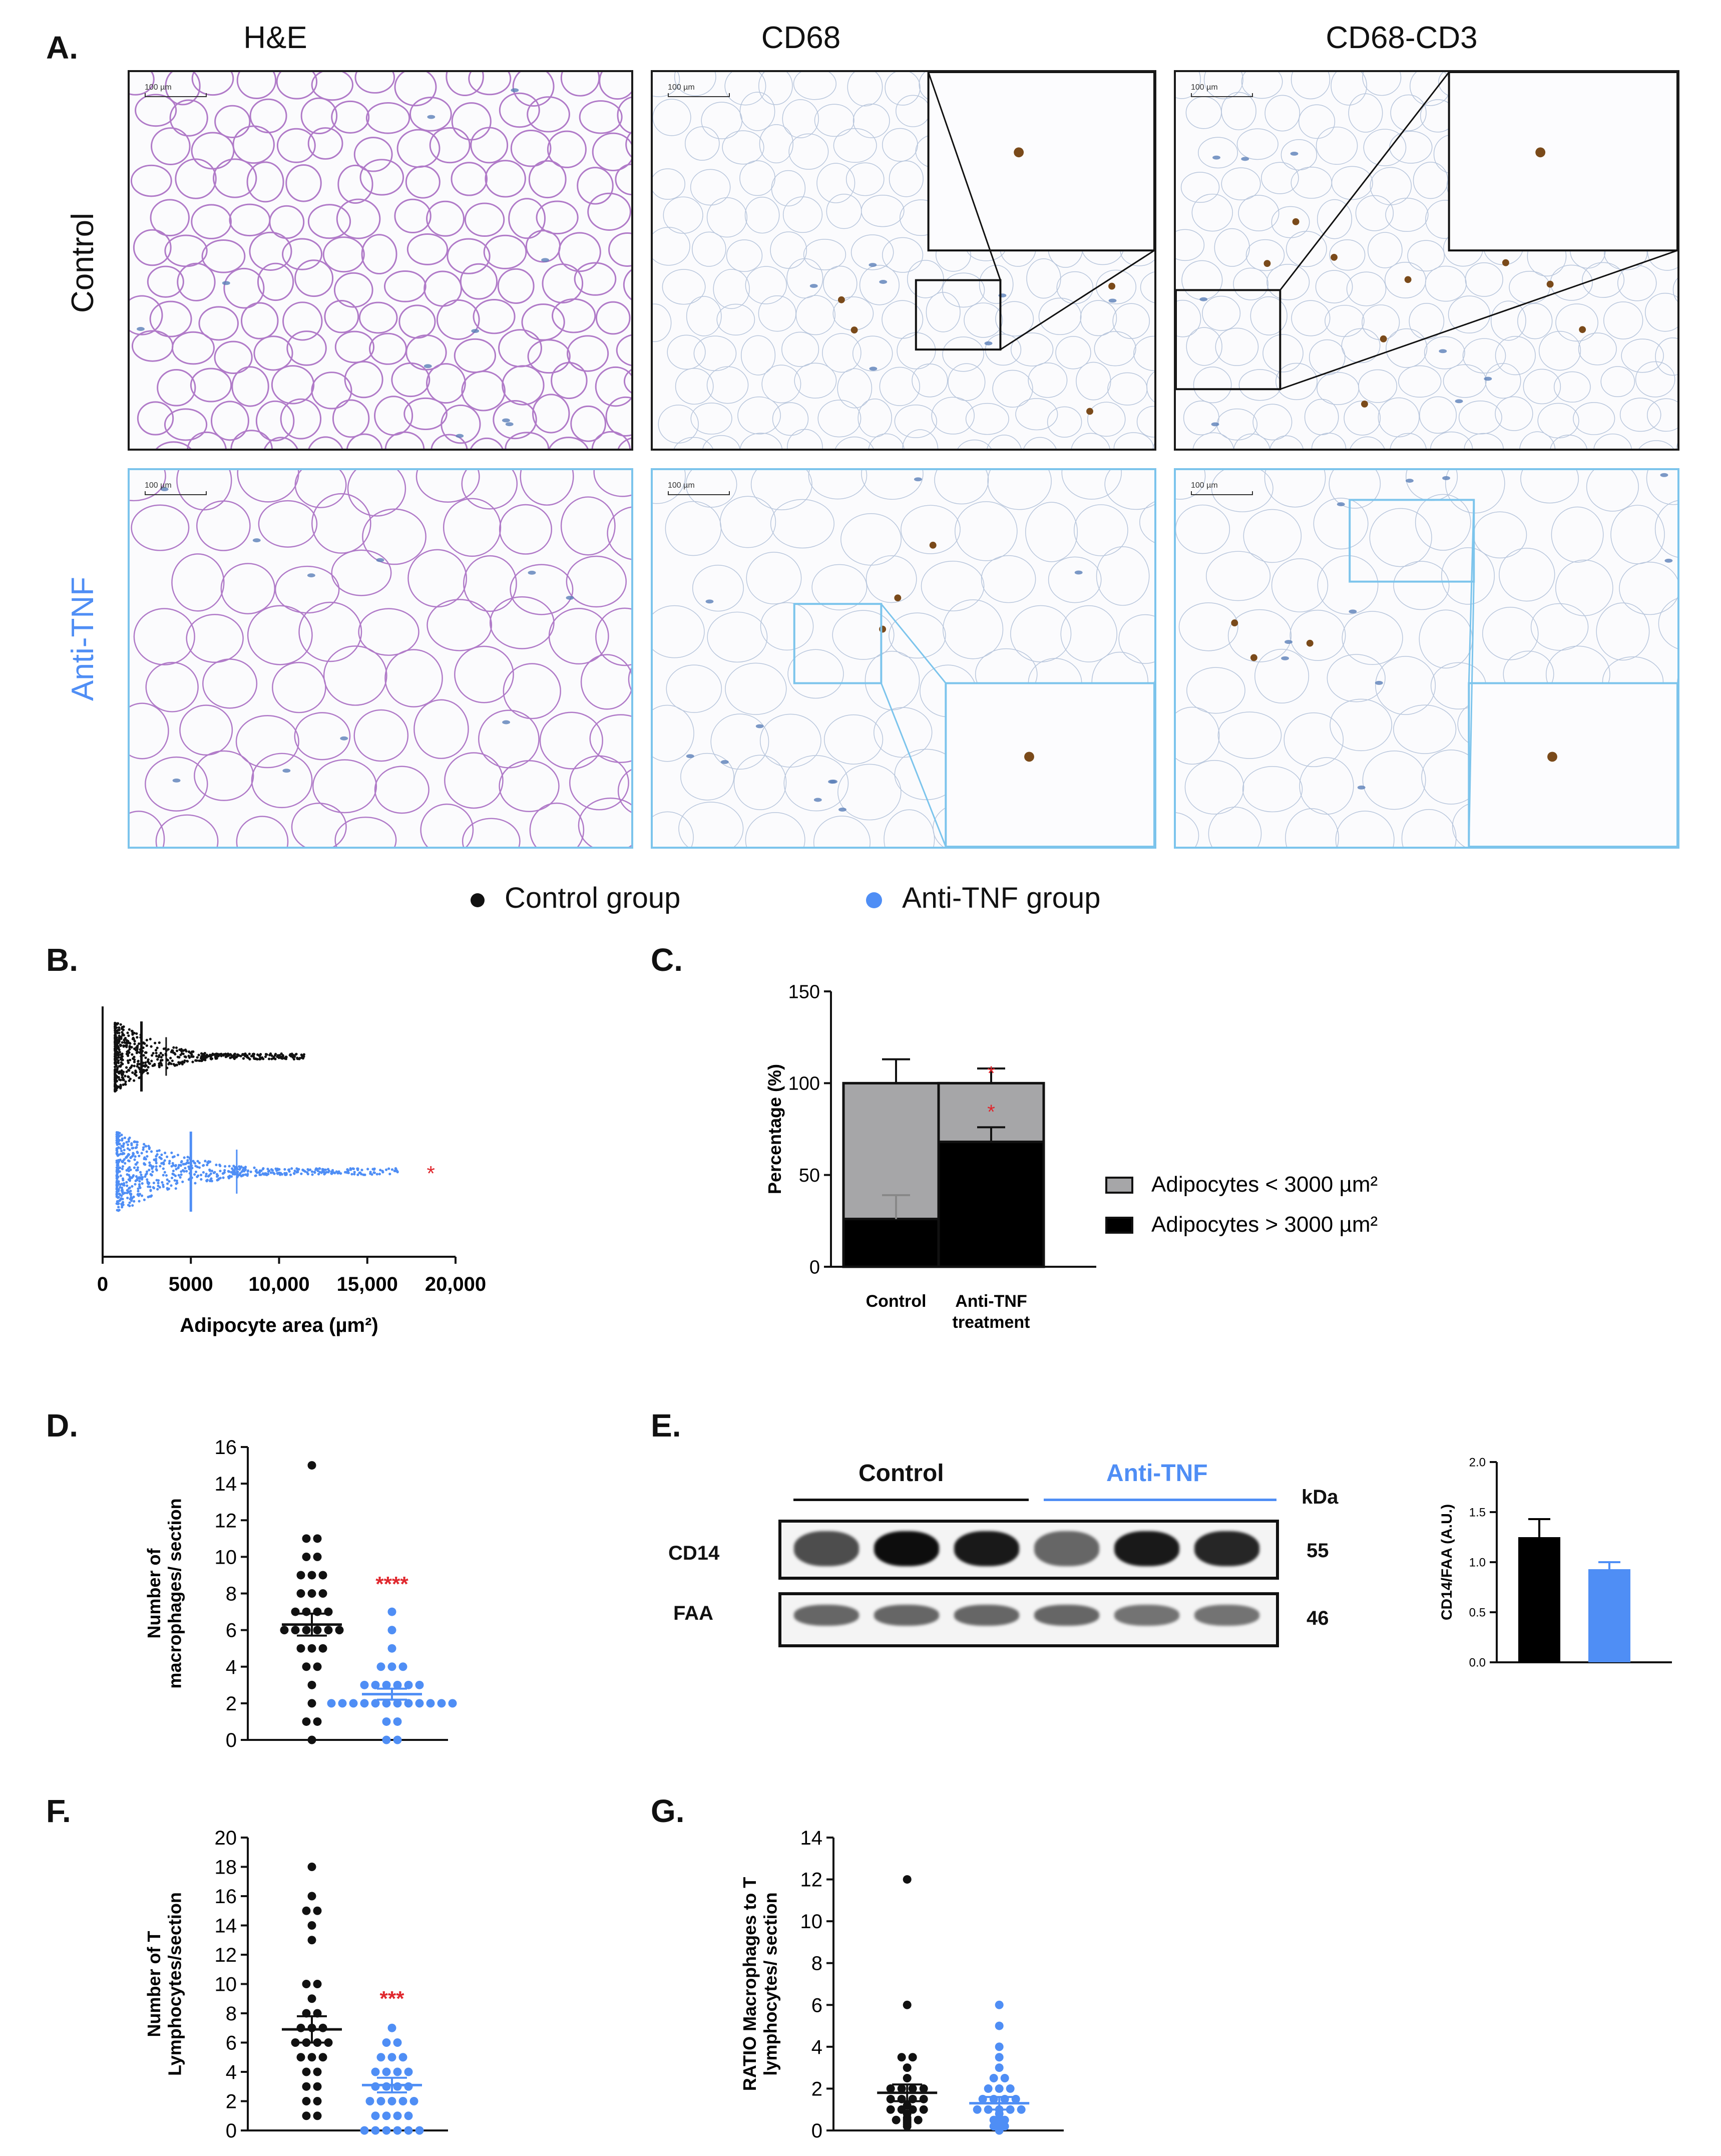 The height and width of the screenshot is (2156, 1721). I want to click on d-y-tick-label: 12, so click(226, 1521).